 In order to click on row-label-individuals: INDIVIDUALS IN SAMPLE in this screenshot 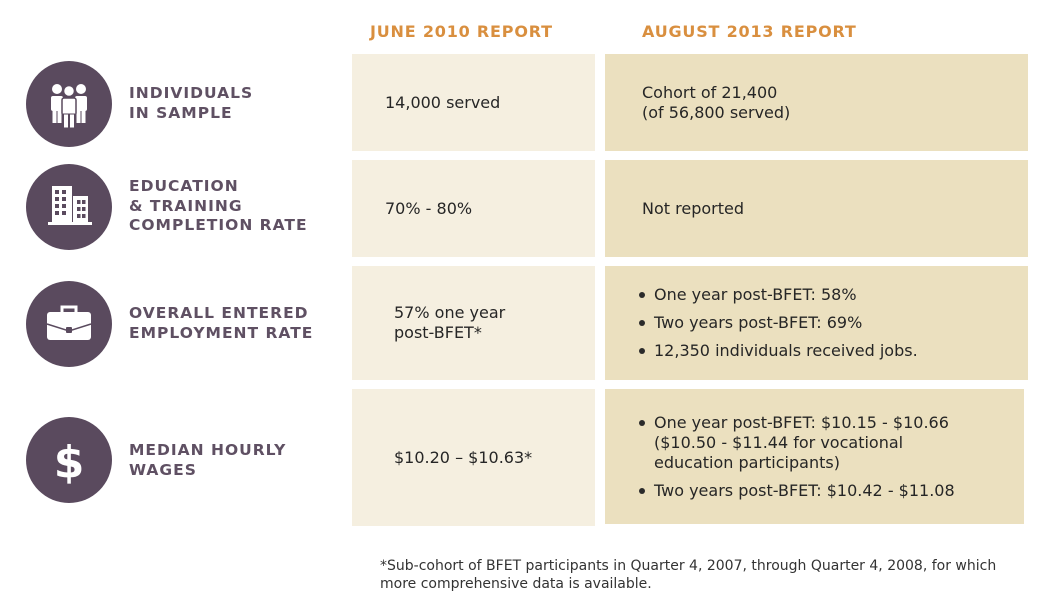, I will do `click(191, 103)`.